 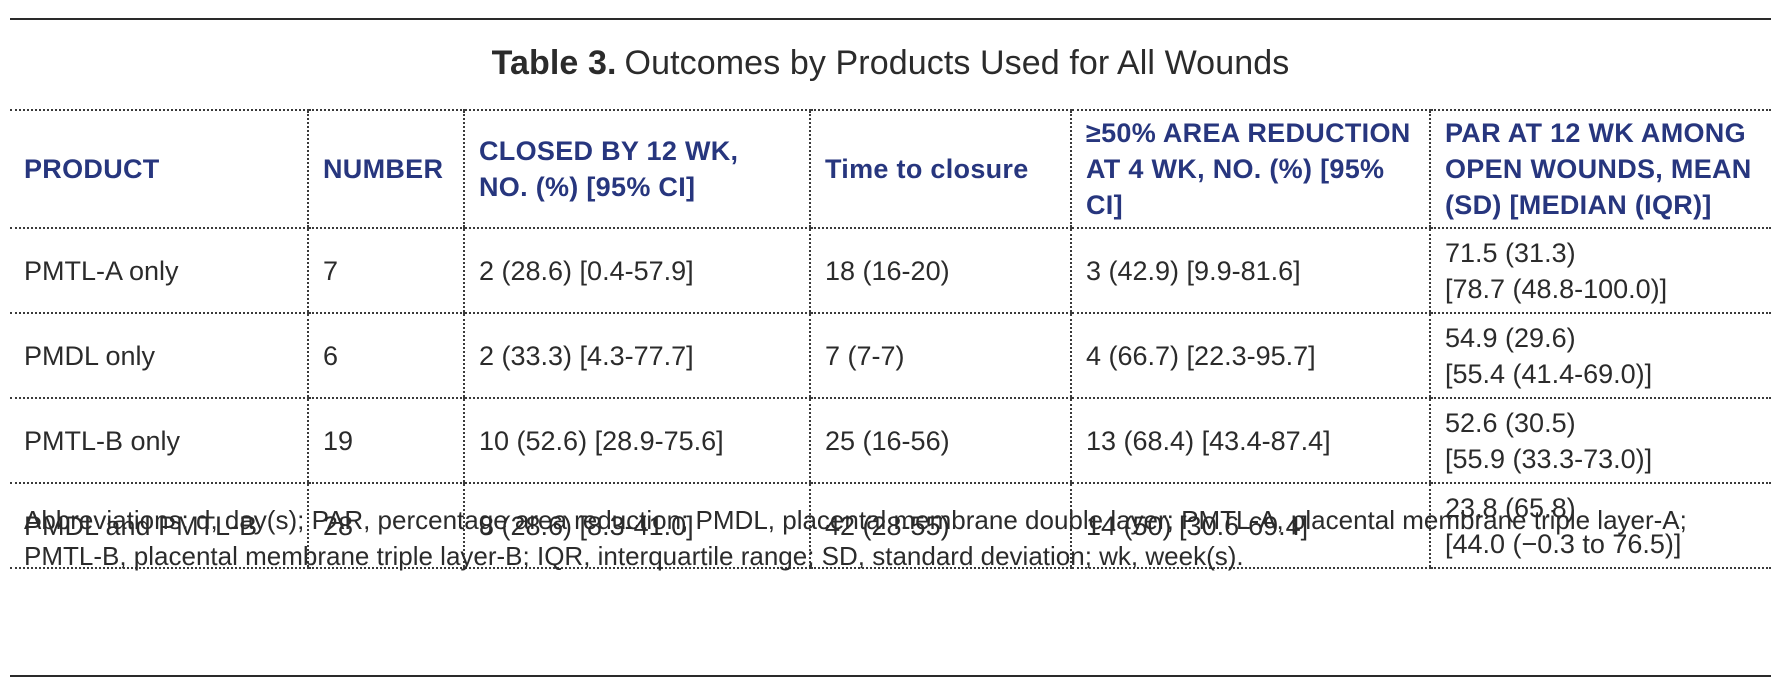 What do you see at coordinates (940, 525) in the screenshot?
I see `cell-time: 42 (28-55)` at bounding box center [940, 525].